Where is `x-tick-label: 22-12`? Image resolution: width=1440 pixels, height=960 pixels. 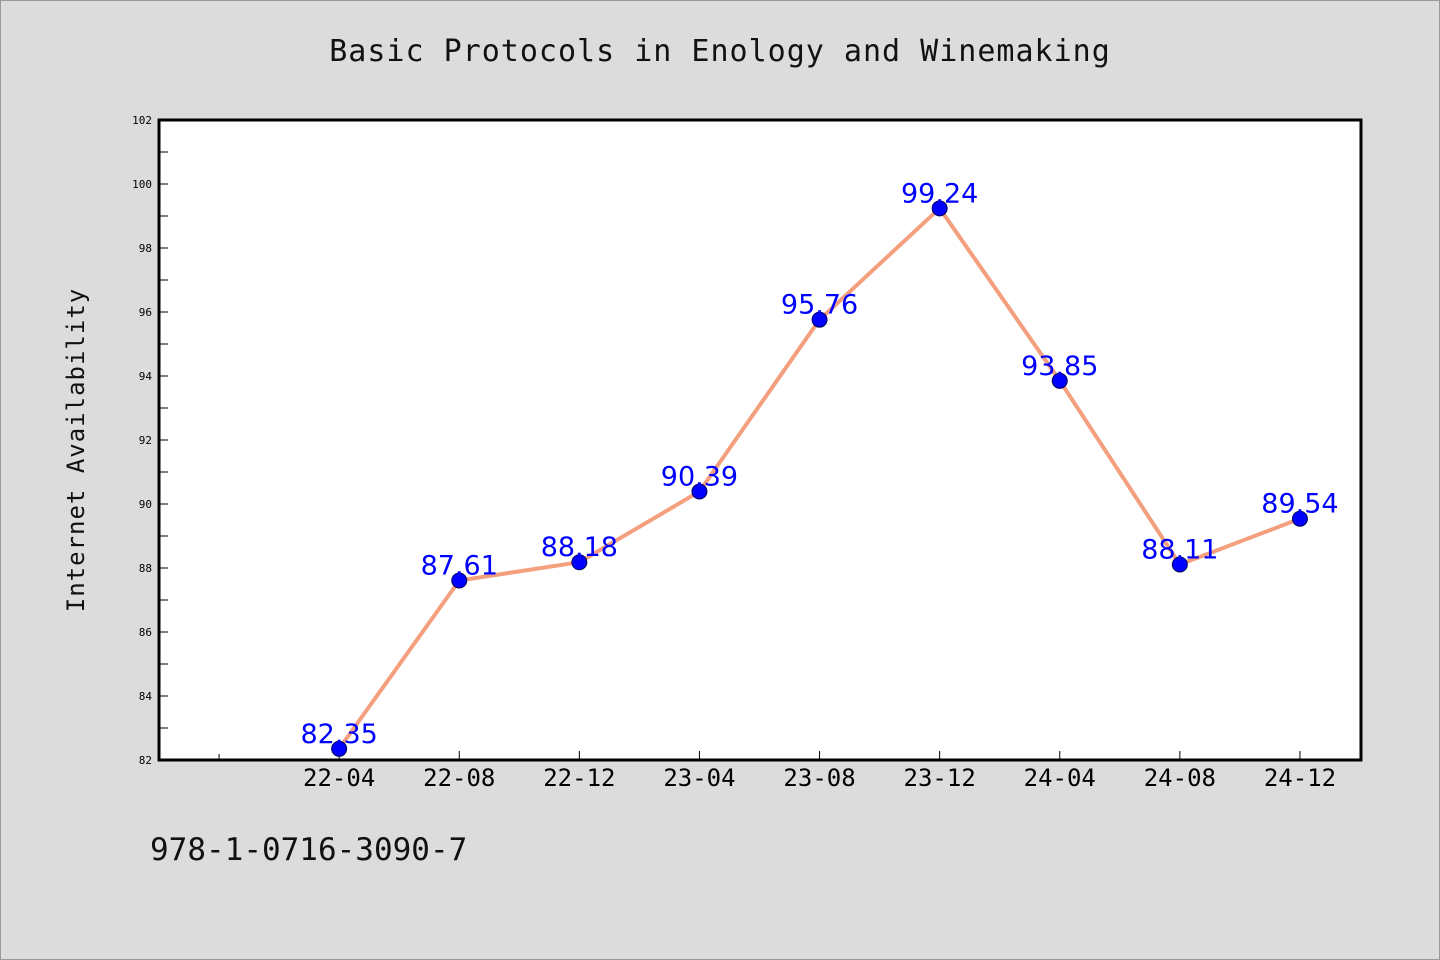 x-tick-label: 22-12 is located at coordinates (579, 778).